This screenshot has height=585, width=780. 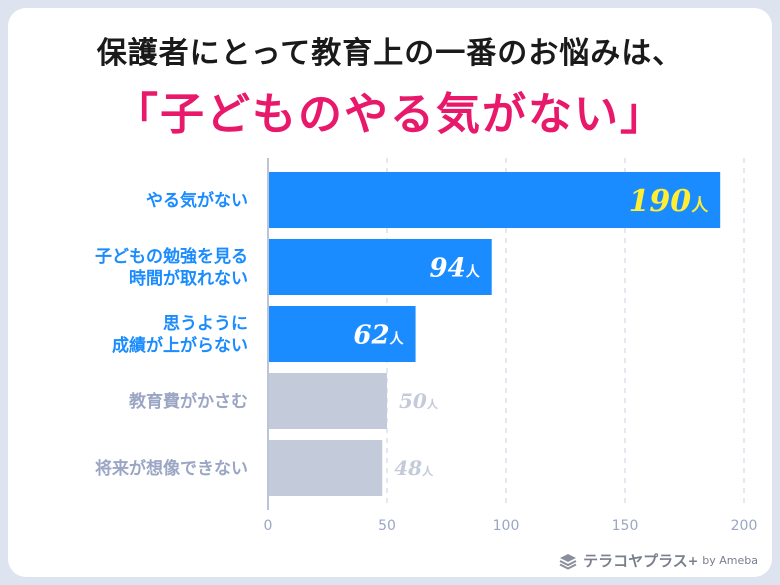 I want to click on brand-name: テラコヤプラス, so click(x=635, y=560).